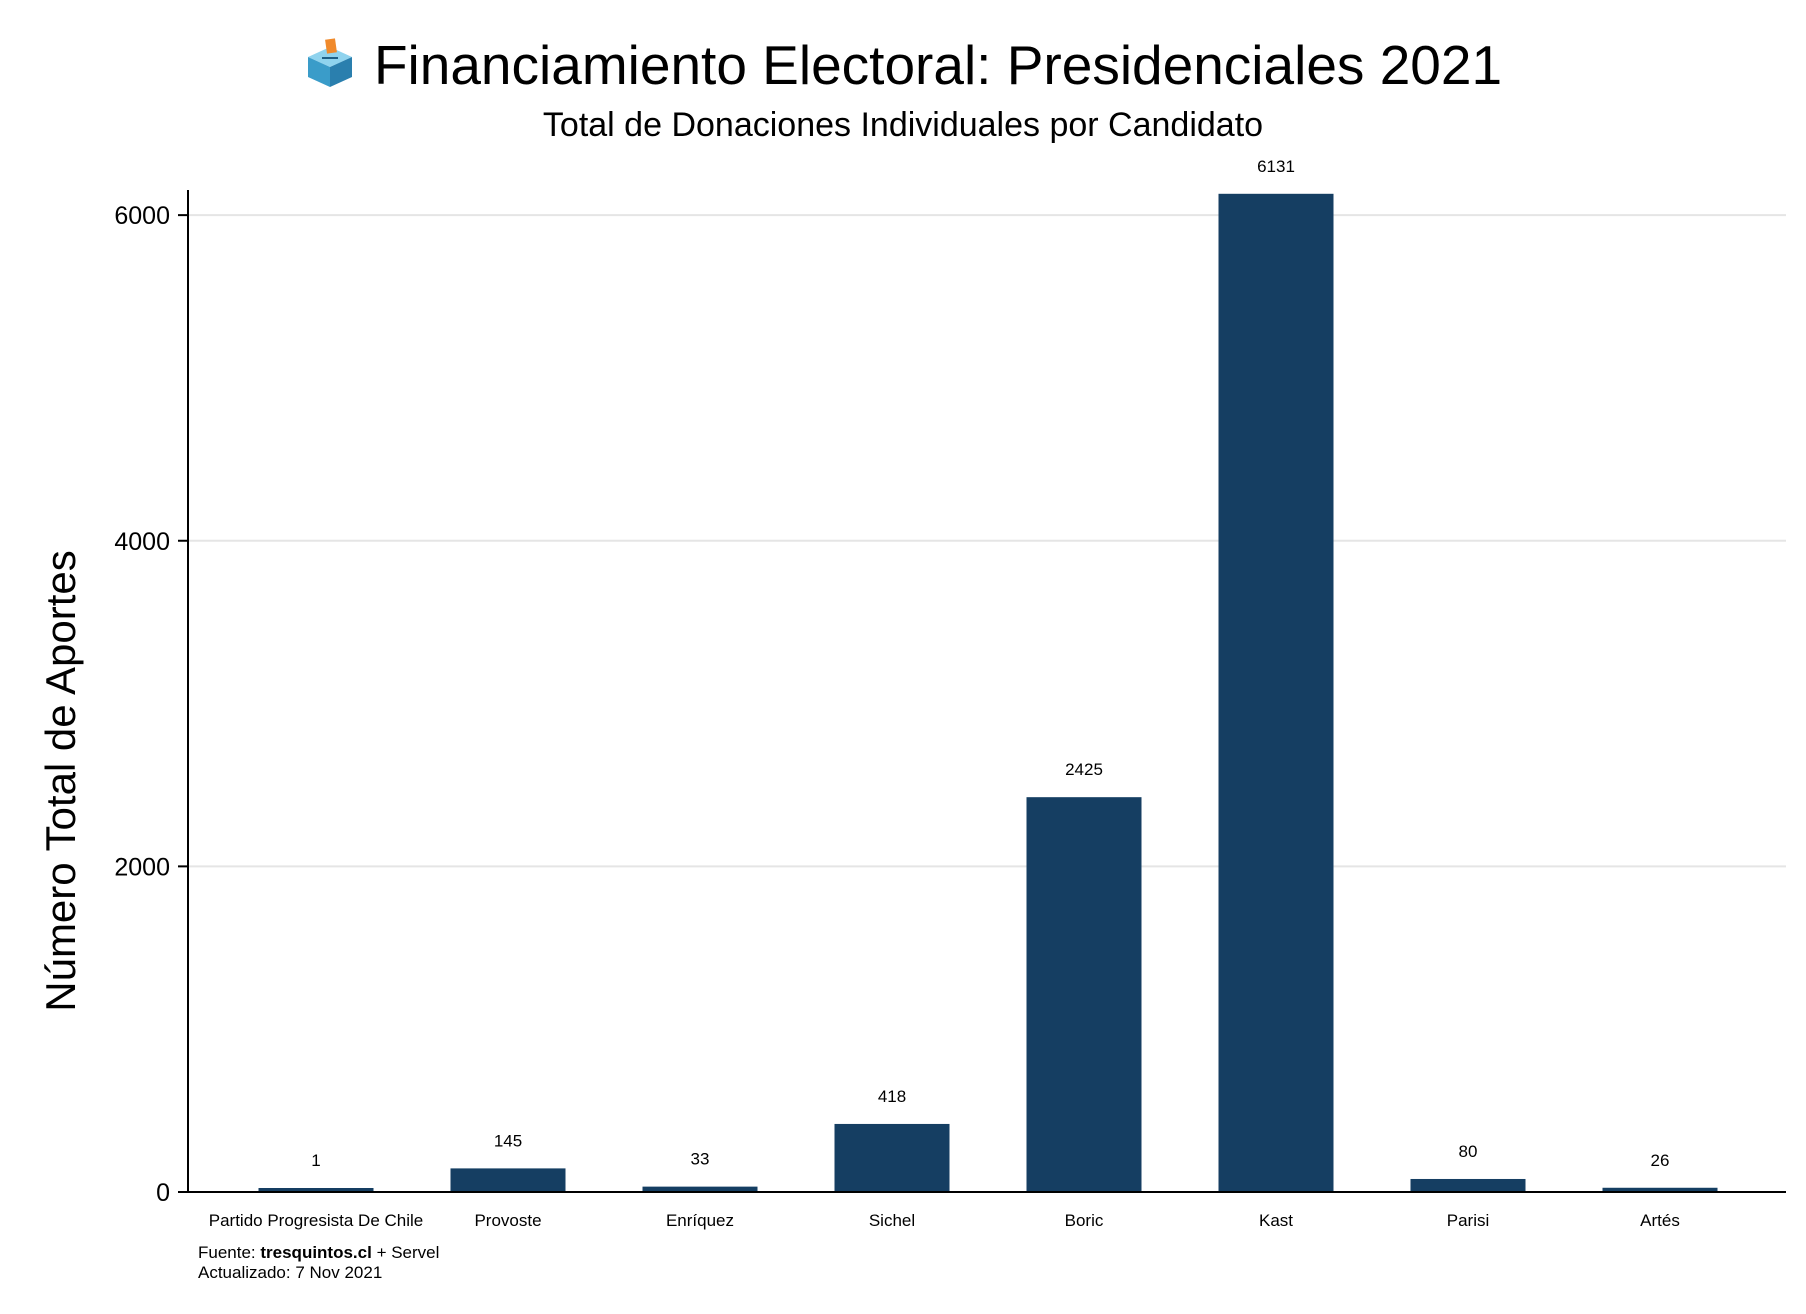 This screenshot has height=1314, width=1806. Describe the element at coordinates (142, 542) in the screenshot. I see `y-tick-label: 4000` at that location.